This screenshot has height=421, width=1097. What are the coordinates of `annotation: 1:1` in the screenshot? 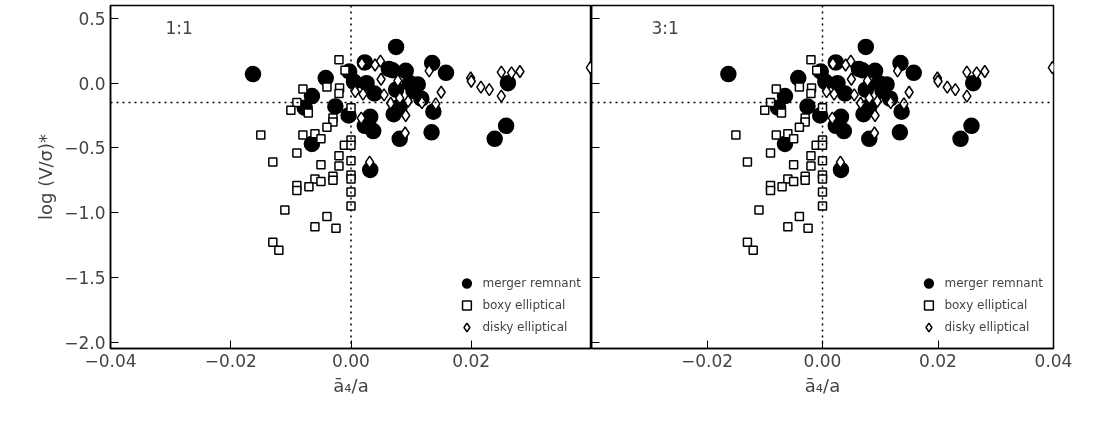 It's located at (179, 27).